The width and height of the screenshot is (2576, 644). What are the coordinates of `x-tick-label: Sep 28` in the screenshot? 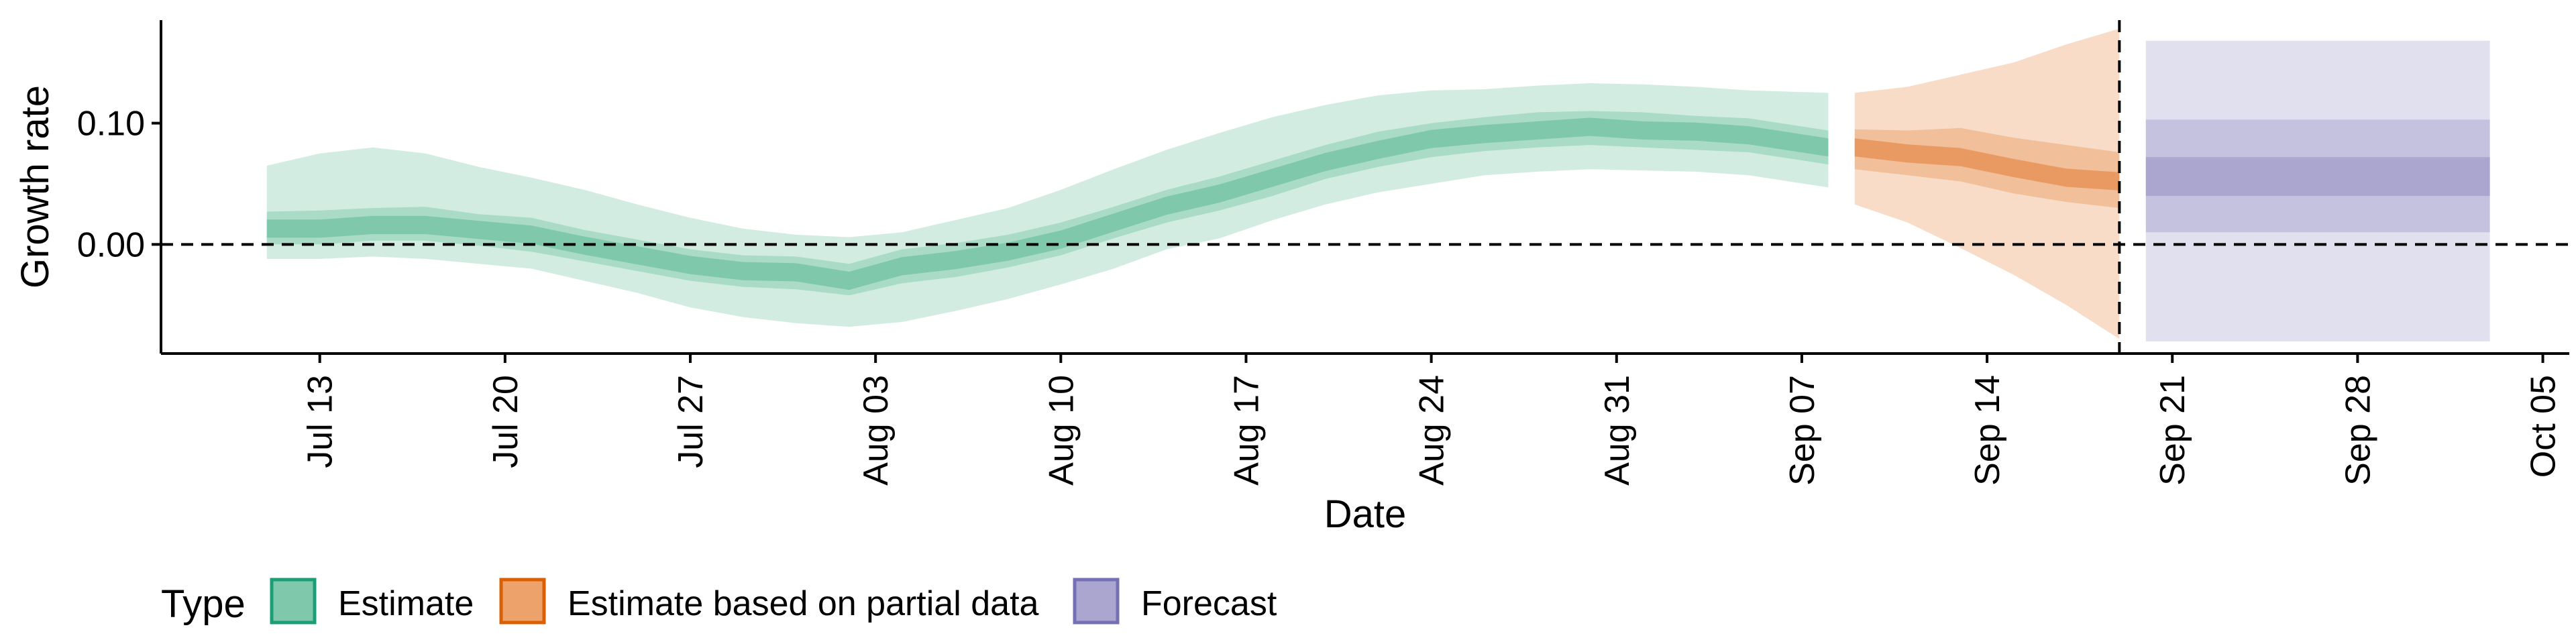 It's located at (2358, 430).